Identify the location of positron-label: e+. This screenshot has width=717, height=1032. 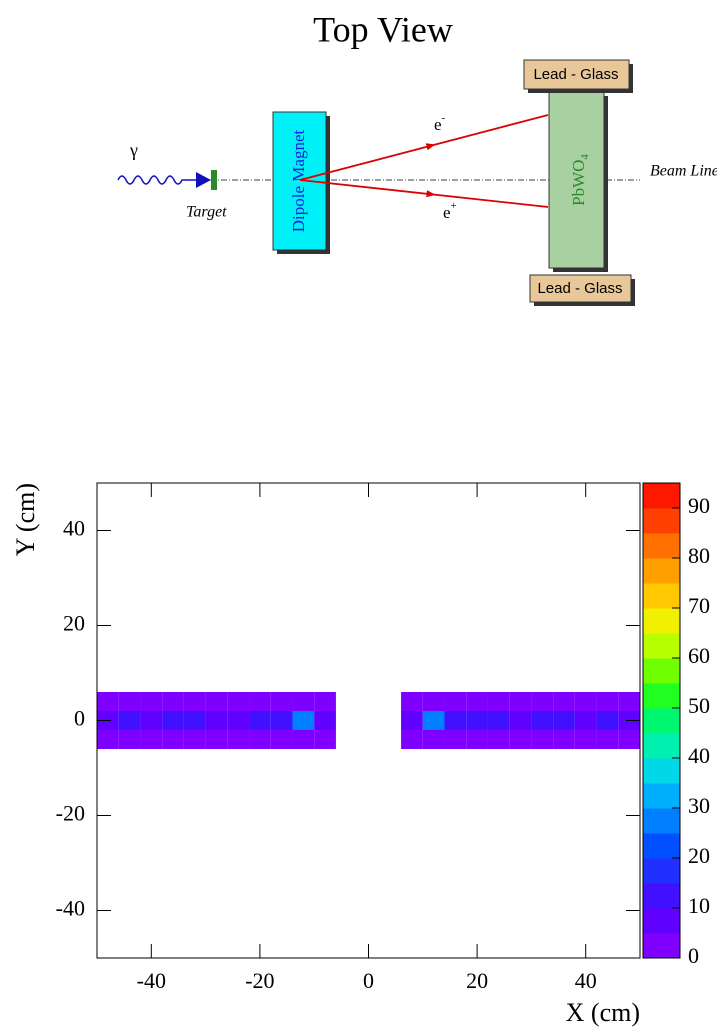
(450, 211).